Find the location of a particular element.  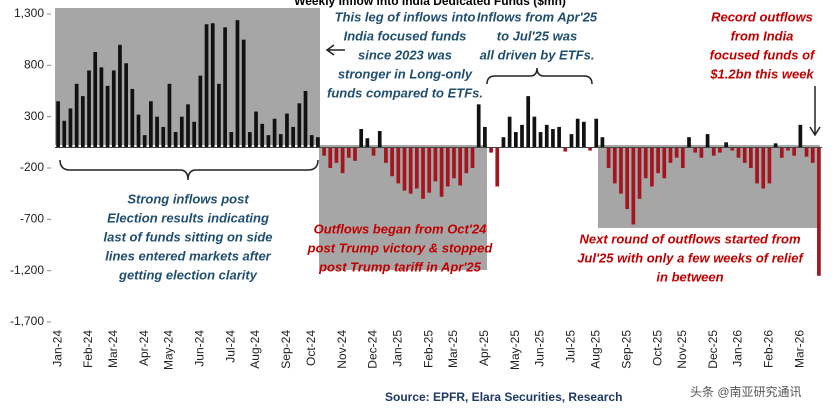

x-tick-label: Jun-25 is located at coordinates (540, 348).